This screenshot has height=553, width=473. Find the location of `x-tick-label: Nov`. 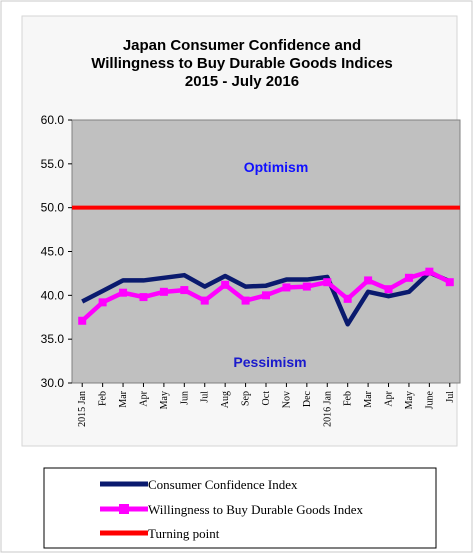

x-tick-label: Nov is located at coordinates (286, 399).